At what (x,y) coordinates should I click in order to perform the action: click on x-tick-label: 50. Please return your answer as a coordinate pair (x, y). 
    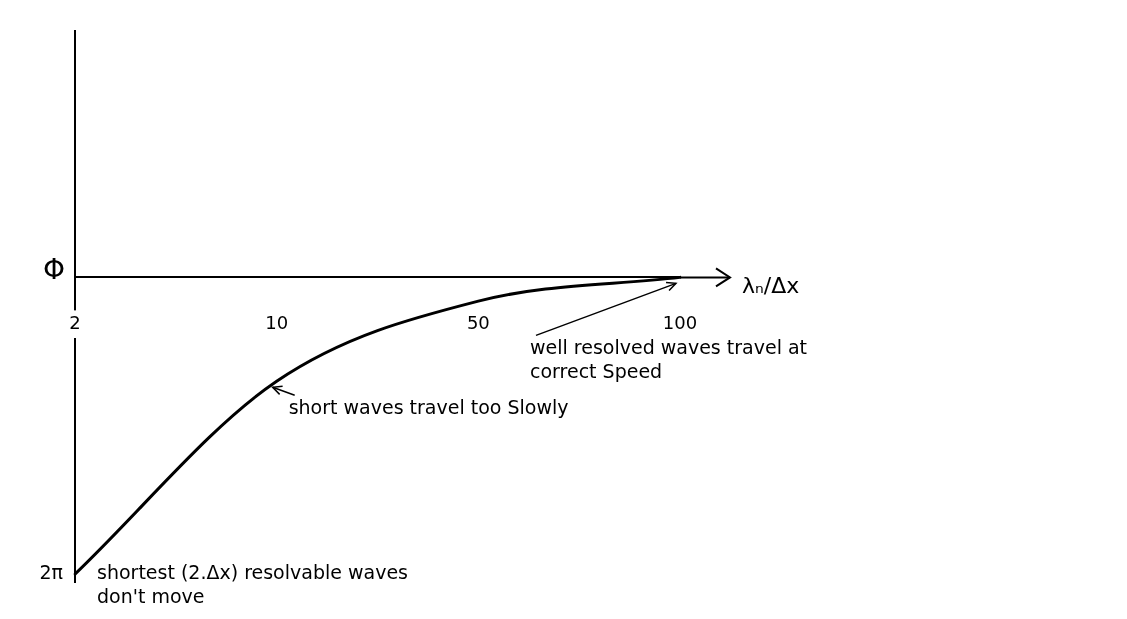
    Looking at the image, I should click on (478, 322).